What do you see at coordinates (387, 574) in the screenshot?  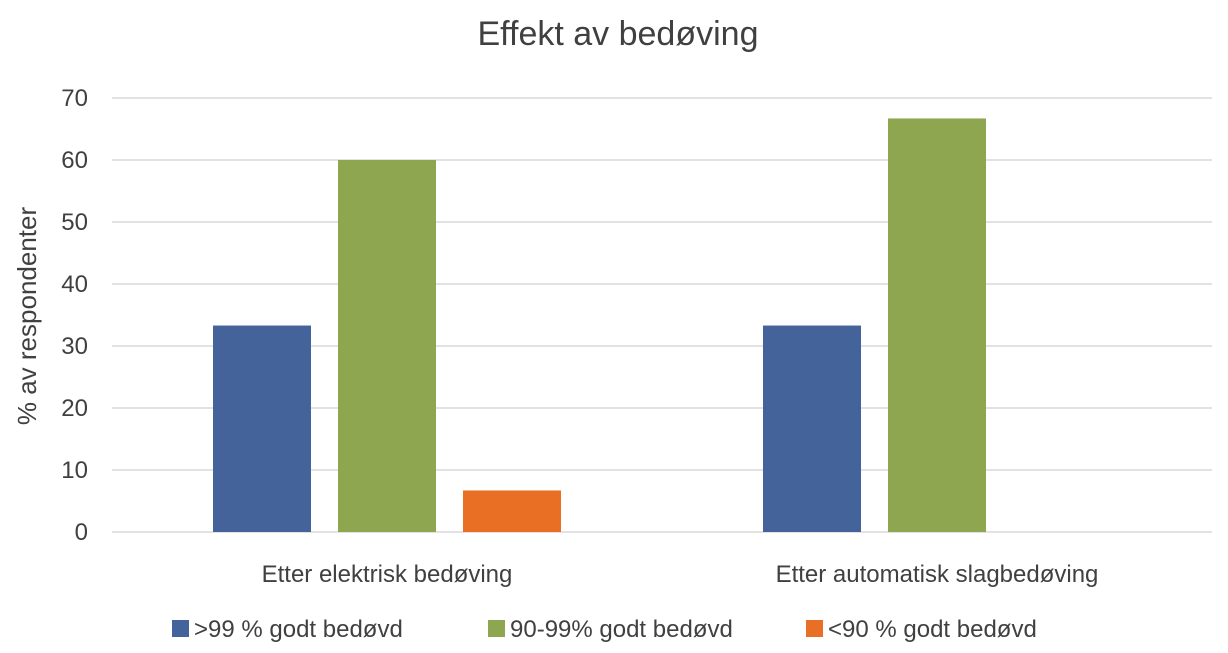 I see `x-category-label: Etter elektrisk bedøving` at bounding box center [387, 574].